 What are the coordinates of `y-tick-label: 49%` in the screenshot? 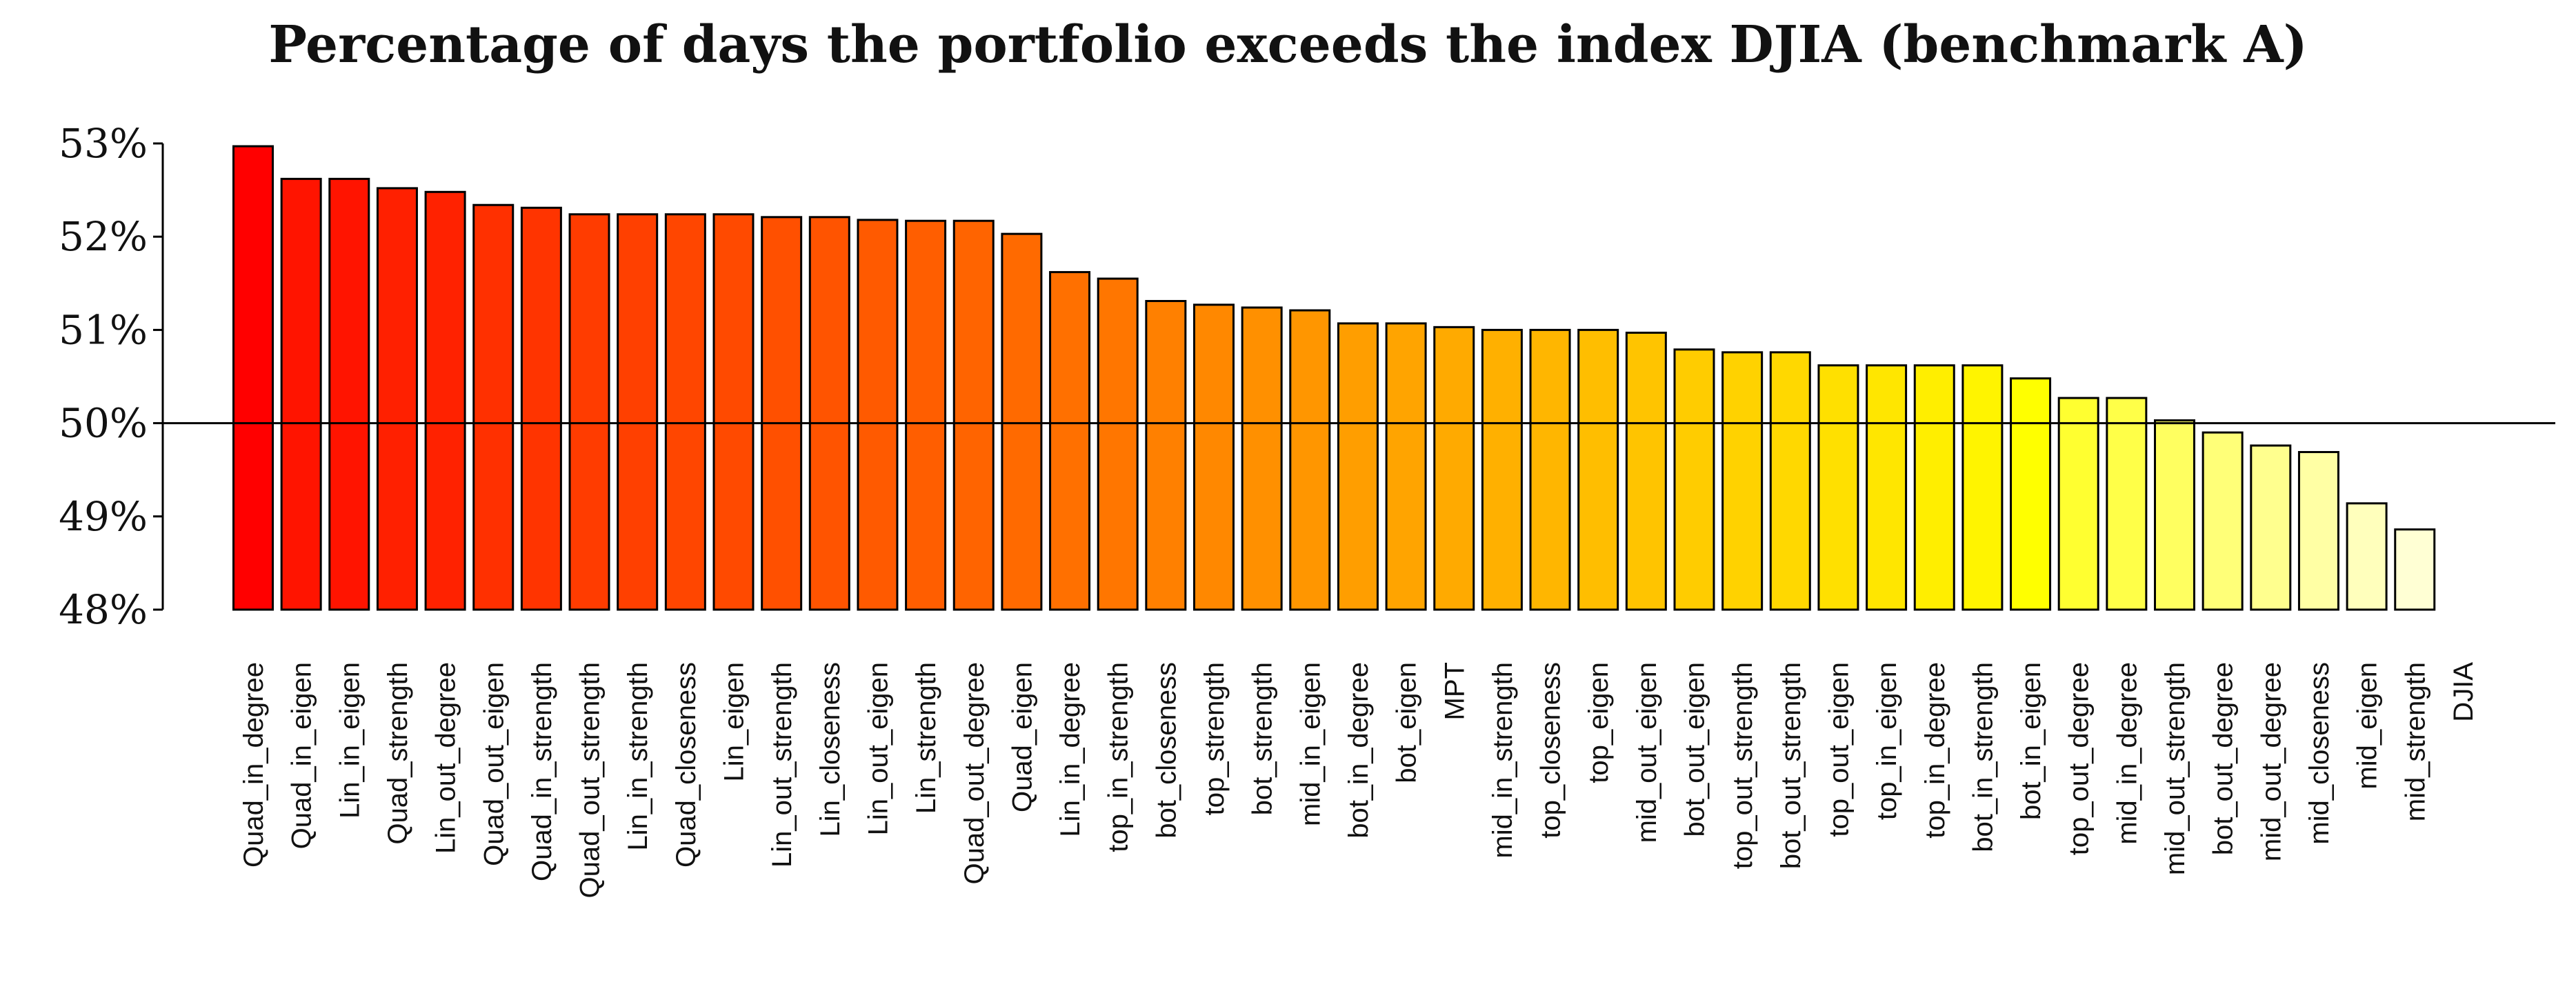 It's located at (103, 516).